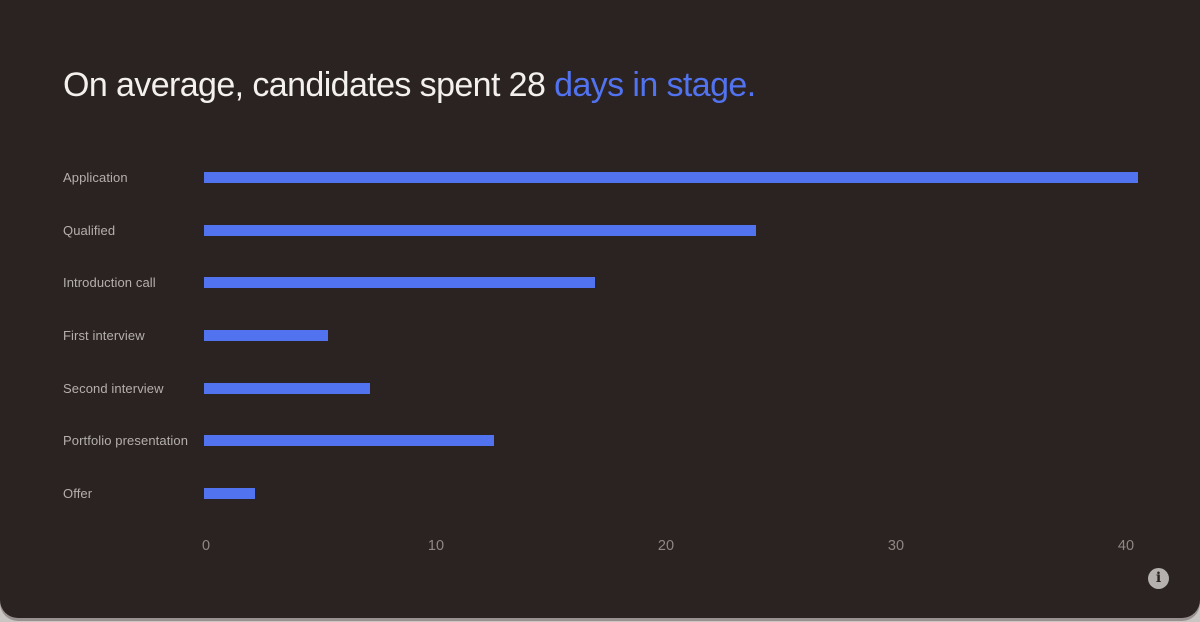 The height and width of the screenshot is (622, 1200). What do you see at coordinates (89, 230) in the screenshot?
I see `category-label: Qualified` at bounding box center [89, 230].